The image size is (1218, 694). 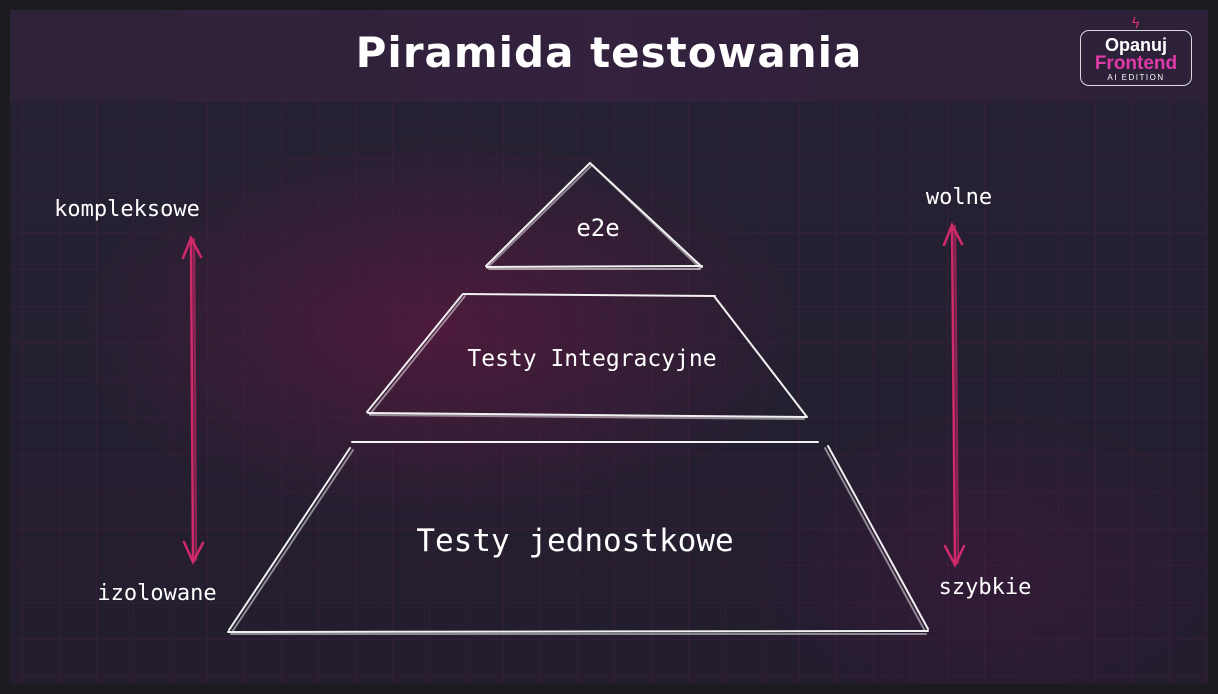 I want to click on brand-logo: ϟ Opanuj Frontend AI EDITION, so click(x=1136, y=51).